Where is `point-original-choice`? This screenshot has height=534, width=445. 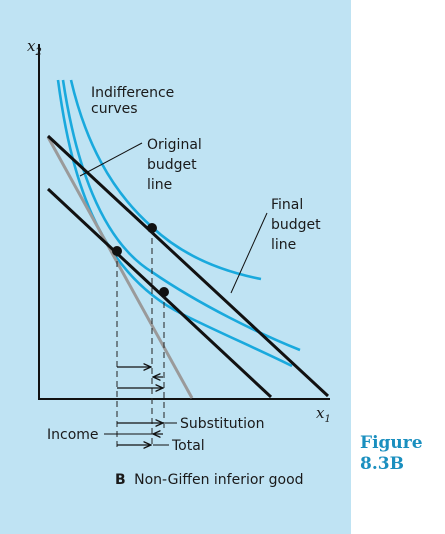 point-original-choice is located at coordinates (117, 251).